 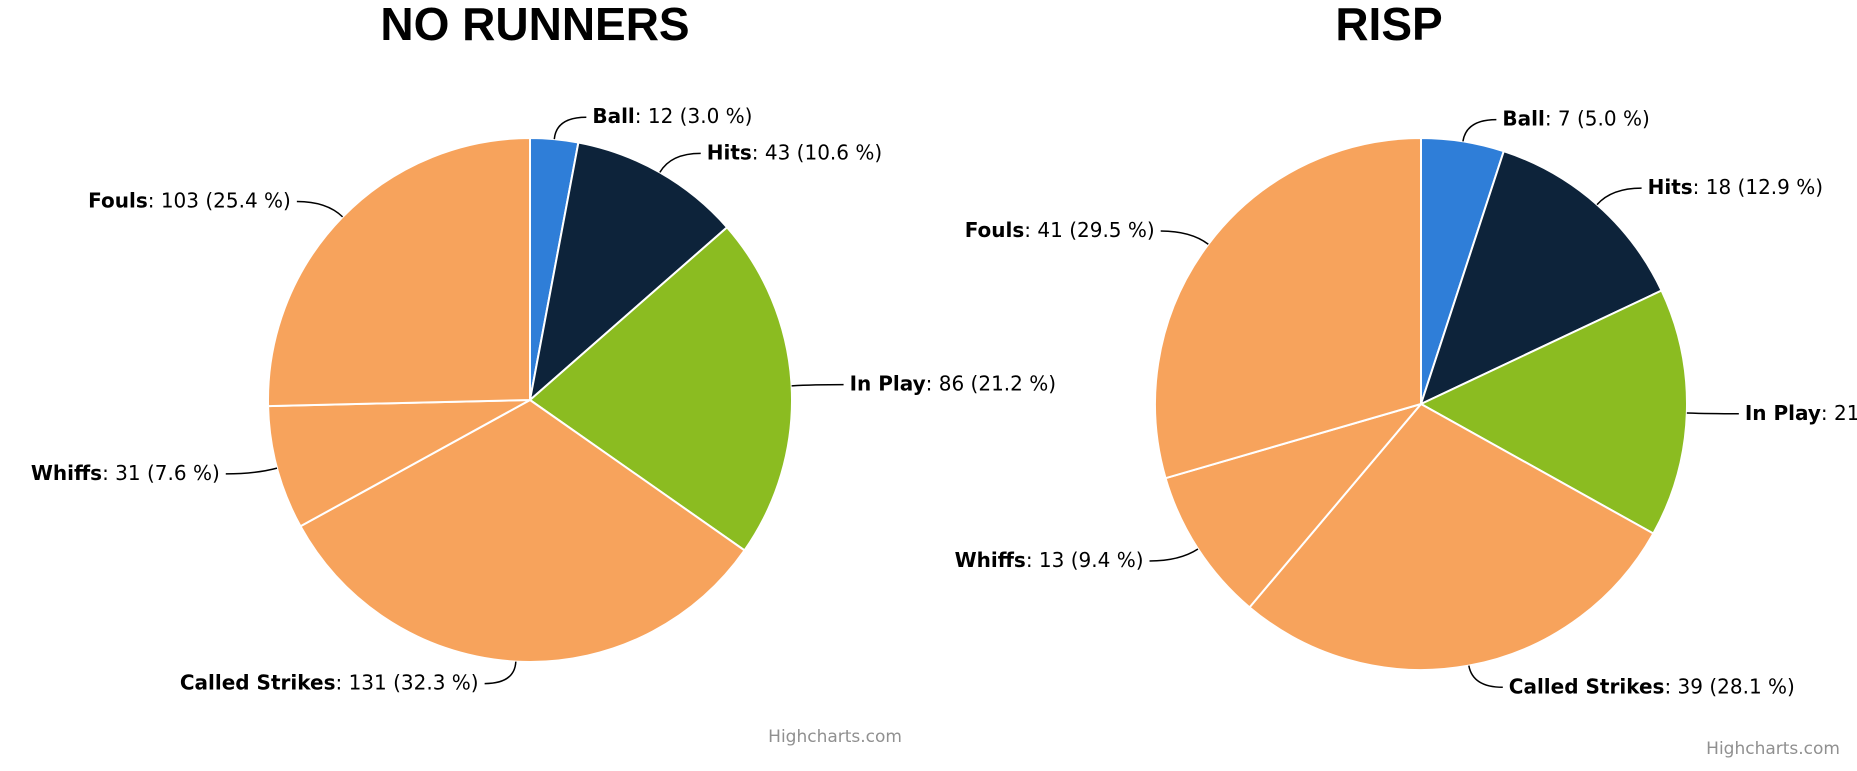 I want to click on label-value: : 7 (5.0 %), so click(x=1597, y=118).